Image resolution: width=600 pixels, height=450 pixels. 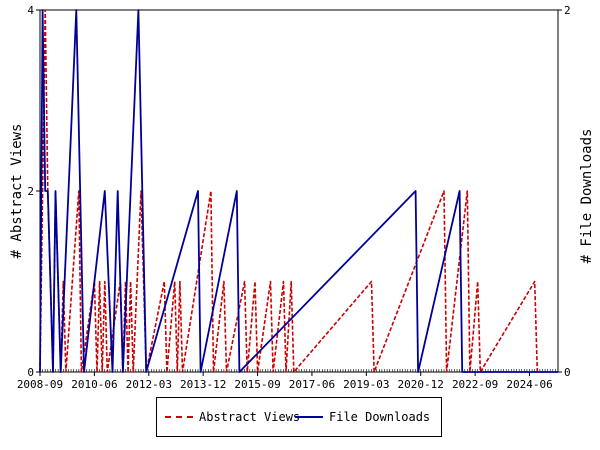 I want to click on x-tick-label: 2019-03, so click(x=366, y=384).